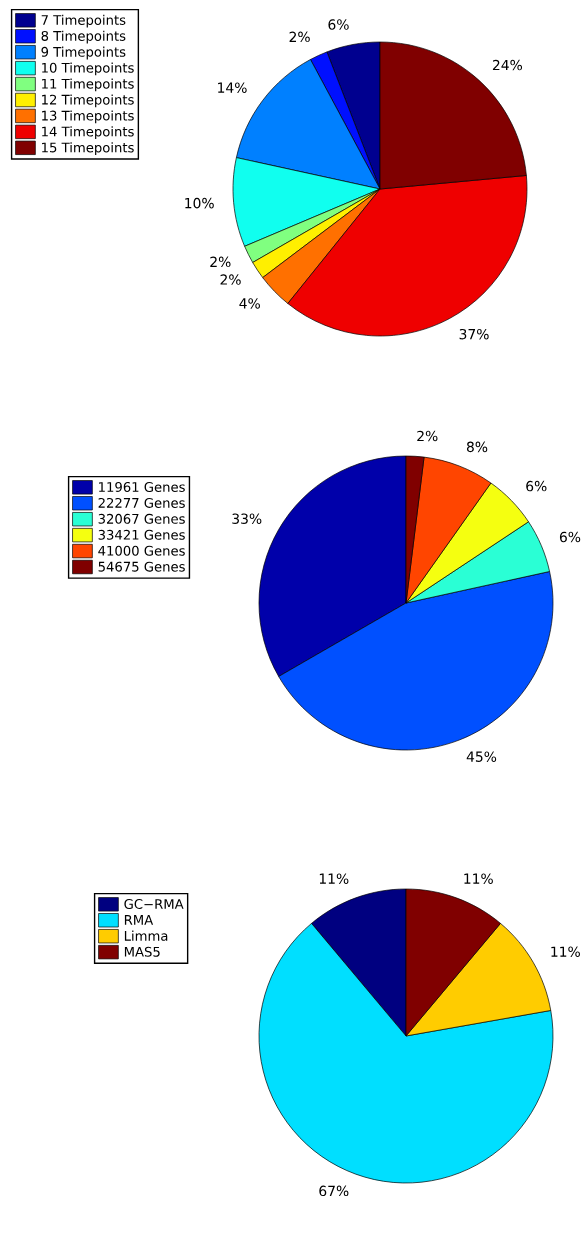  What do you see at coordinates (199, 203) in the screenshot?
I see `data-label: 10%` at bounding box center [199, 203].